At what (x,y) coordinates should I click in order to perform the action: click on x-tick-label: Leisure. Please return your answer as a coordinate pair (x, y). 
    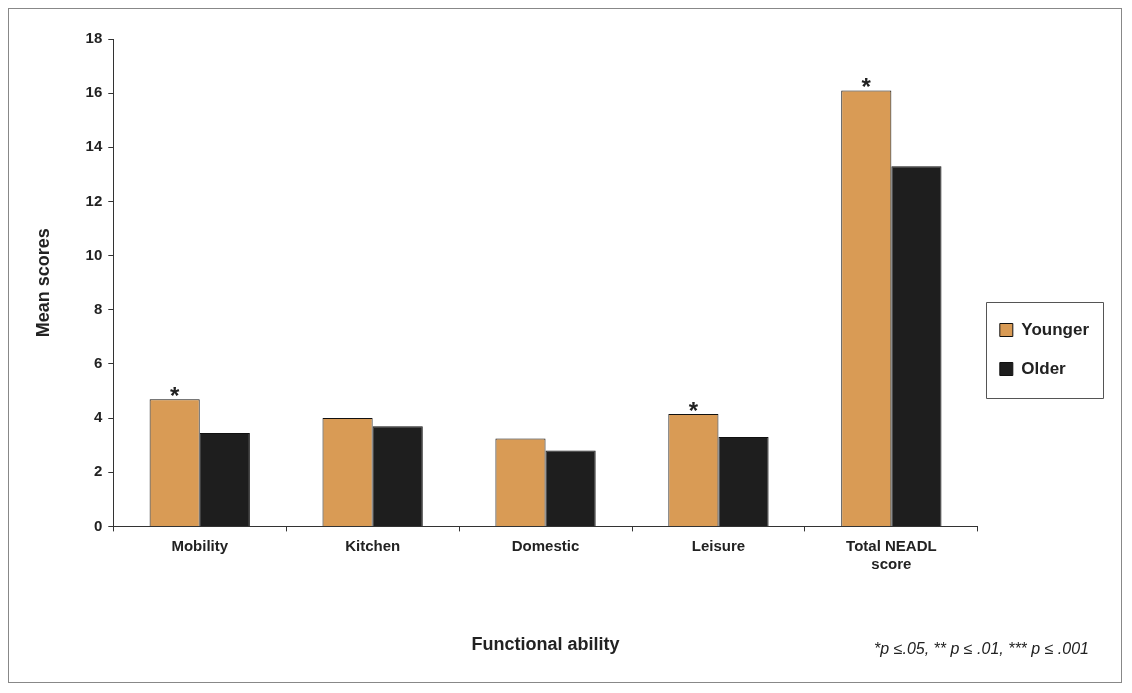
    Looking at the image, I should click on (718, 545).